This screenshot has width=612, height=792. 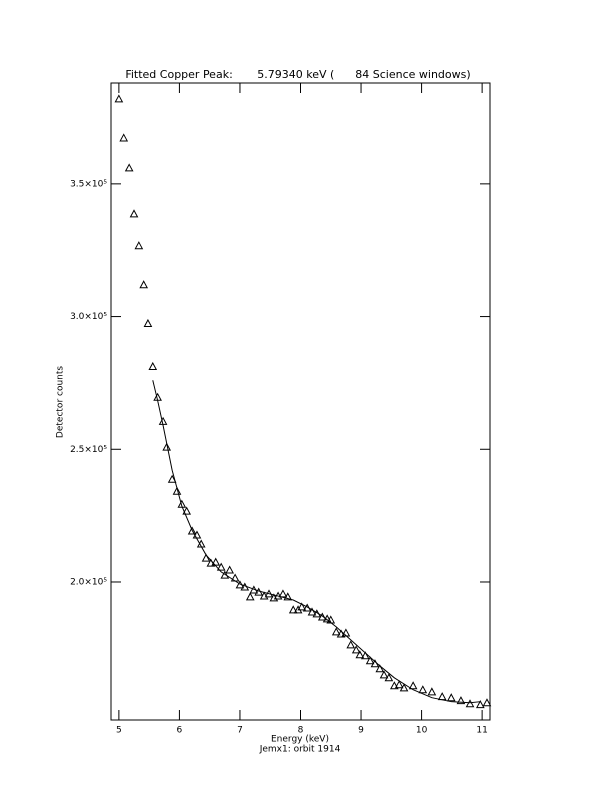 What do you see at coordinates (61, 402) in the screenshot?
I see `y-axis-label: Detector counts` at bounding box center [61, 402].